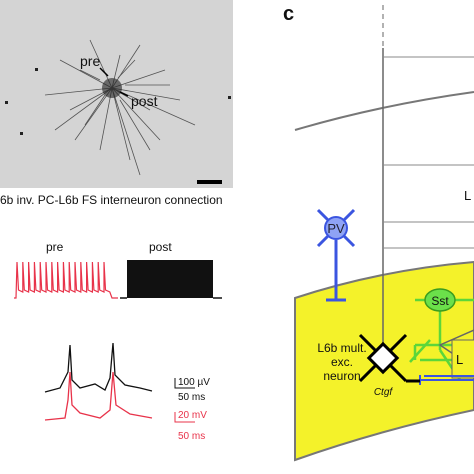 The height and width of the screenshot is (474, 474). Describe the element at coordinates (336, 228) in the screenshot. I see `node-label: PV` at that location.